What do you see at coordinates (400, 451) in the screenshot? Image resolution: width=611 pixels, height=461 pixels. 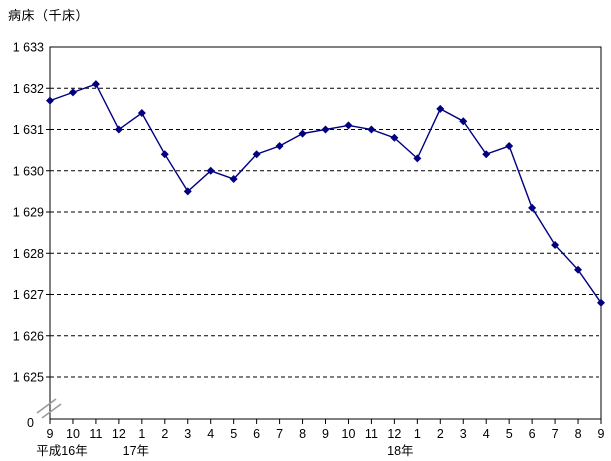 I see `x-axis-year-label: 18年` at bounding box center [400, 451].